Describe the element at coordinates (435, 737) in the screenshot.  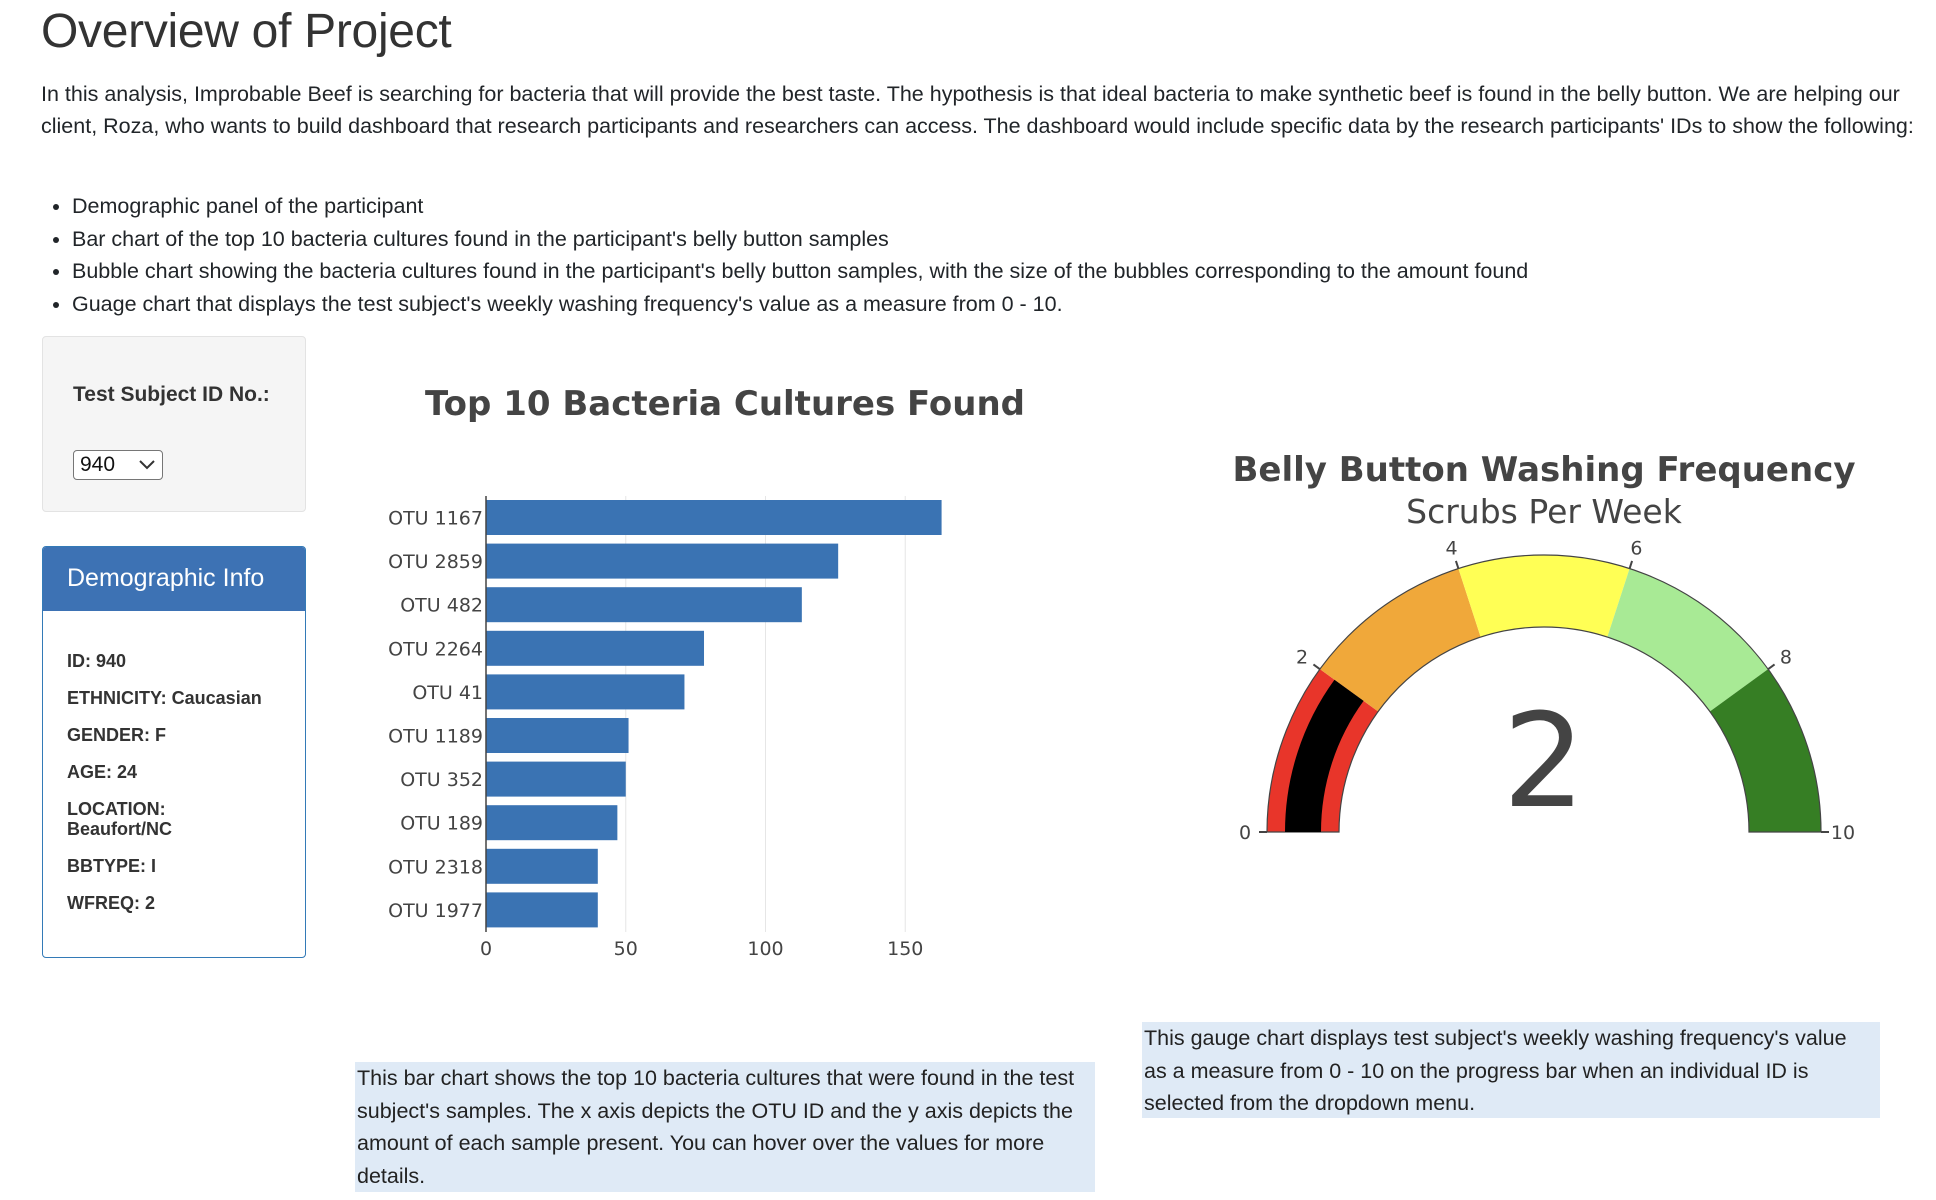
I see `y-tick-label: OTU 1189` at that location.